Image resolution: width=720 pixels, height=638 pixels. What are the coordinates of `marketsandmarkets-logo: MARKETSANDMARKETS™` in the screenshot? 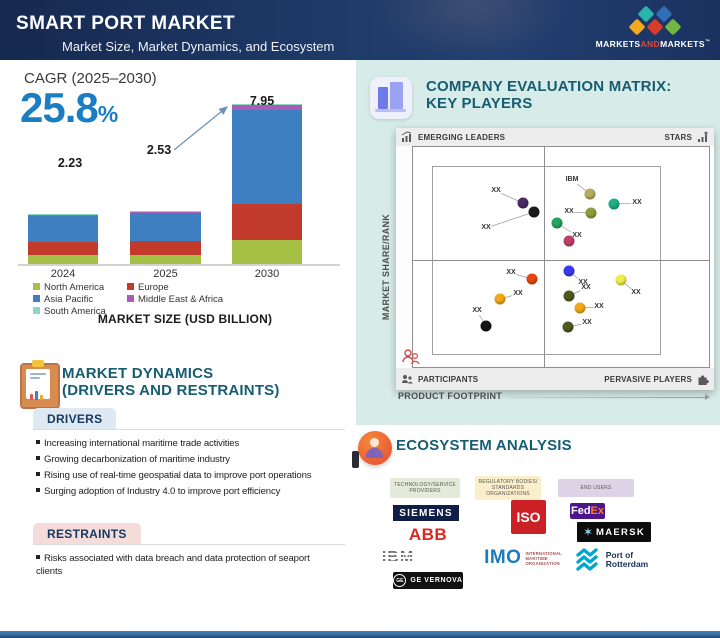 It's located at (653, 29).